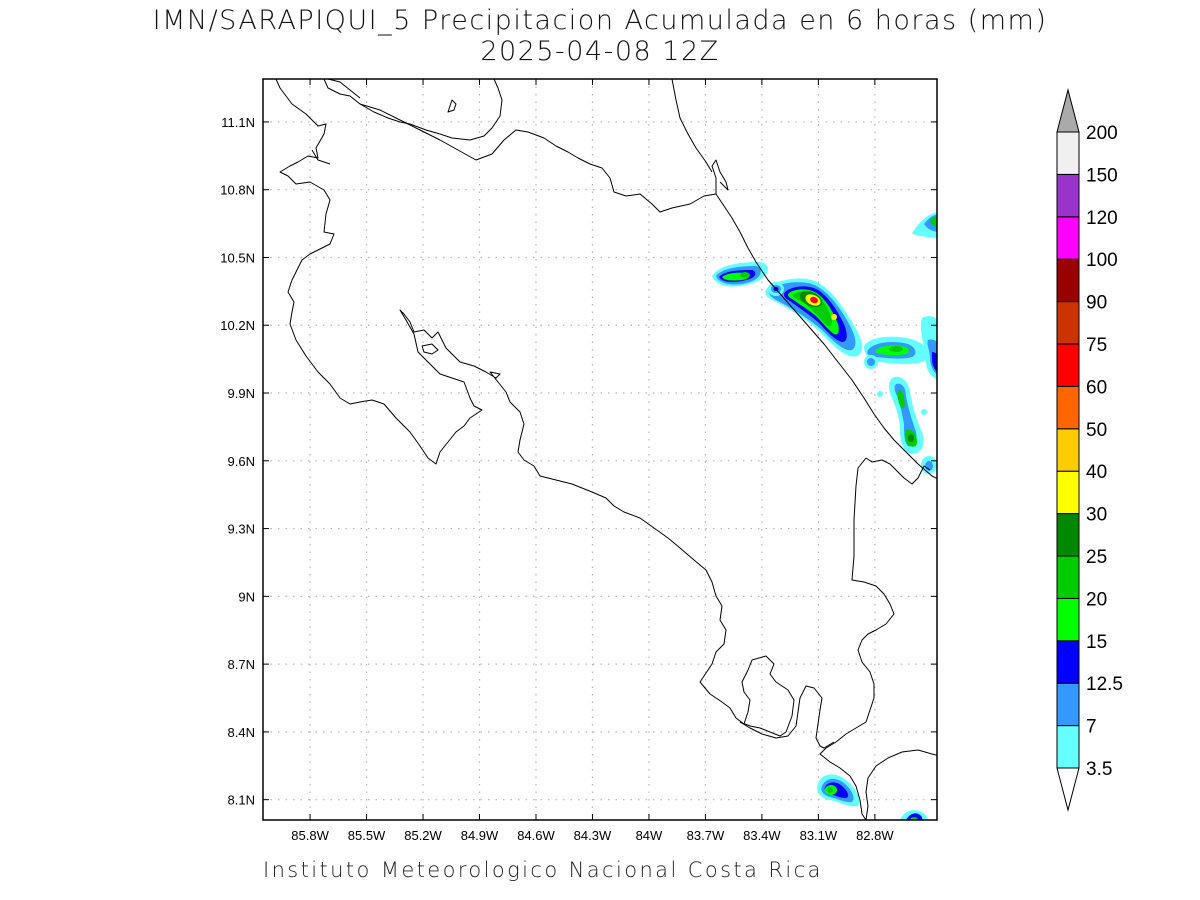 The width and height of the screenshot is (1200, 900). What do you see at coordinates (1068, 789) in the screenshot?
I see `colorbar-min-arrow` at bounding box center [1068, 789].